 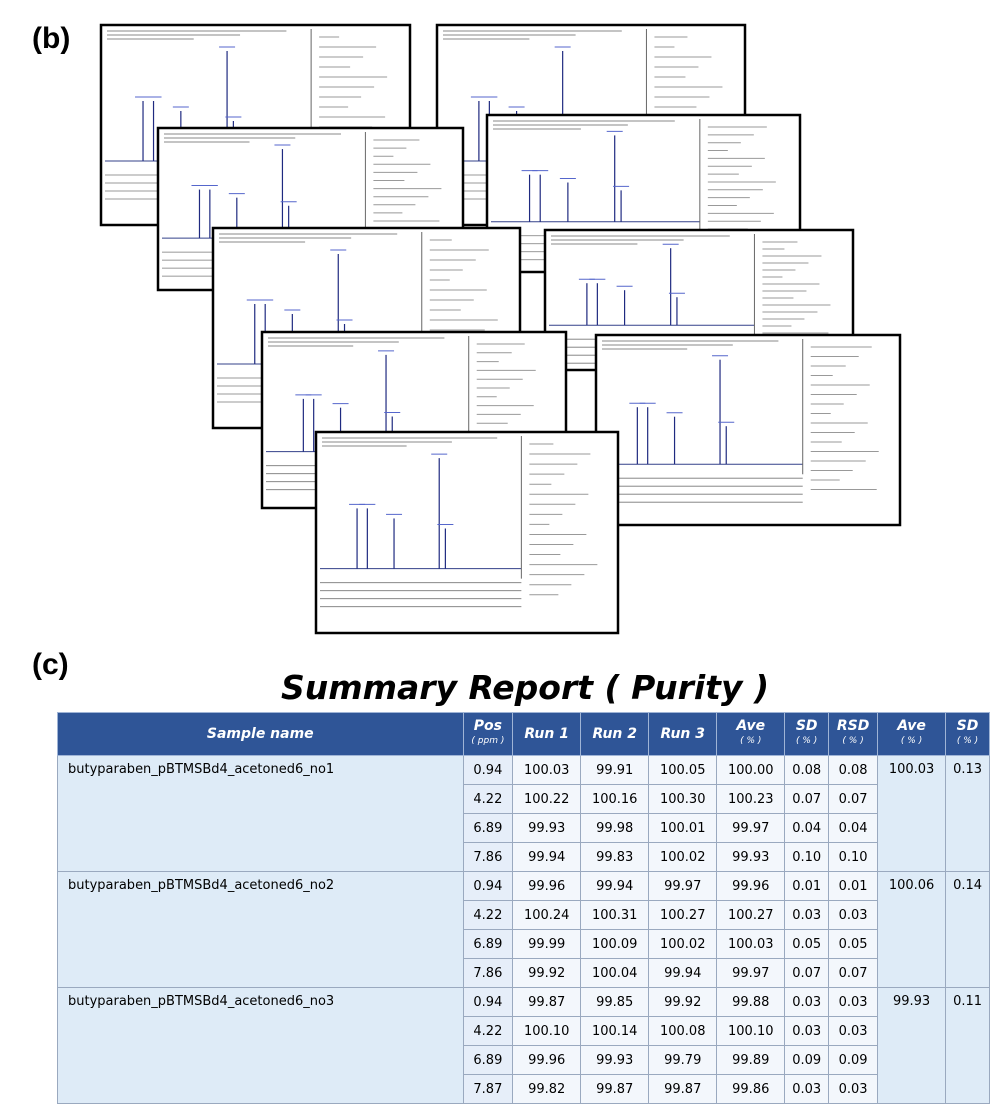 I want to click on group-ave: 100.06, so click(x=912, y=929).